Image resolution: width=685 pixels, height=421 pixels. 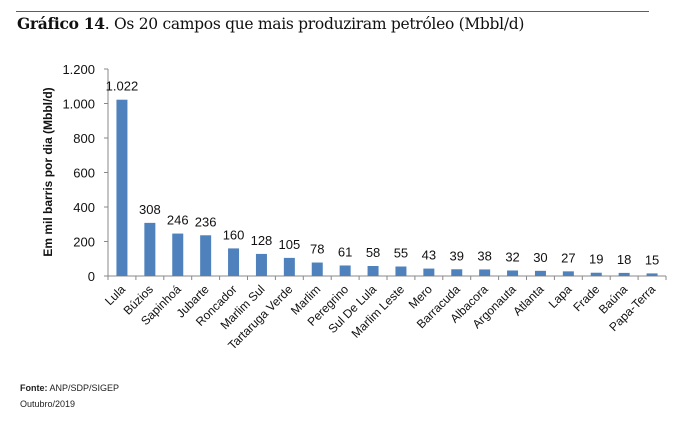 What do you see at coordinates (429, 255) in the screenshot?
I see `data-label: 43` at bounding box center [429, 255].